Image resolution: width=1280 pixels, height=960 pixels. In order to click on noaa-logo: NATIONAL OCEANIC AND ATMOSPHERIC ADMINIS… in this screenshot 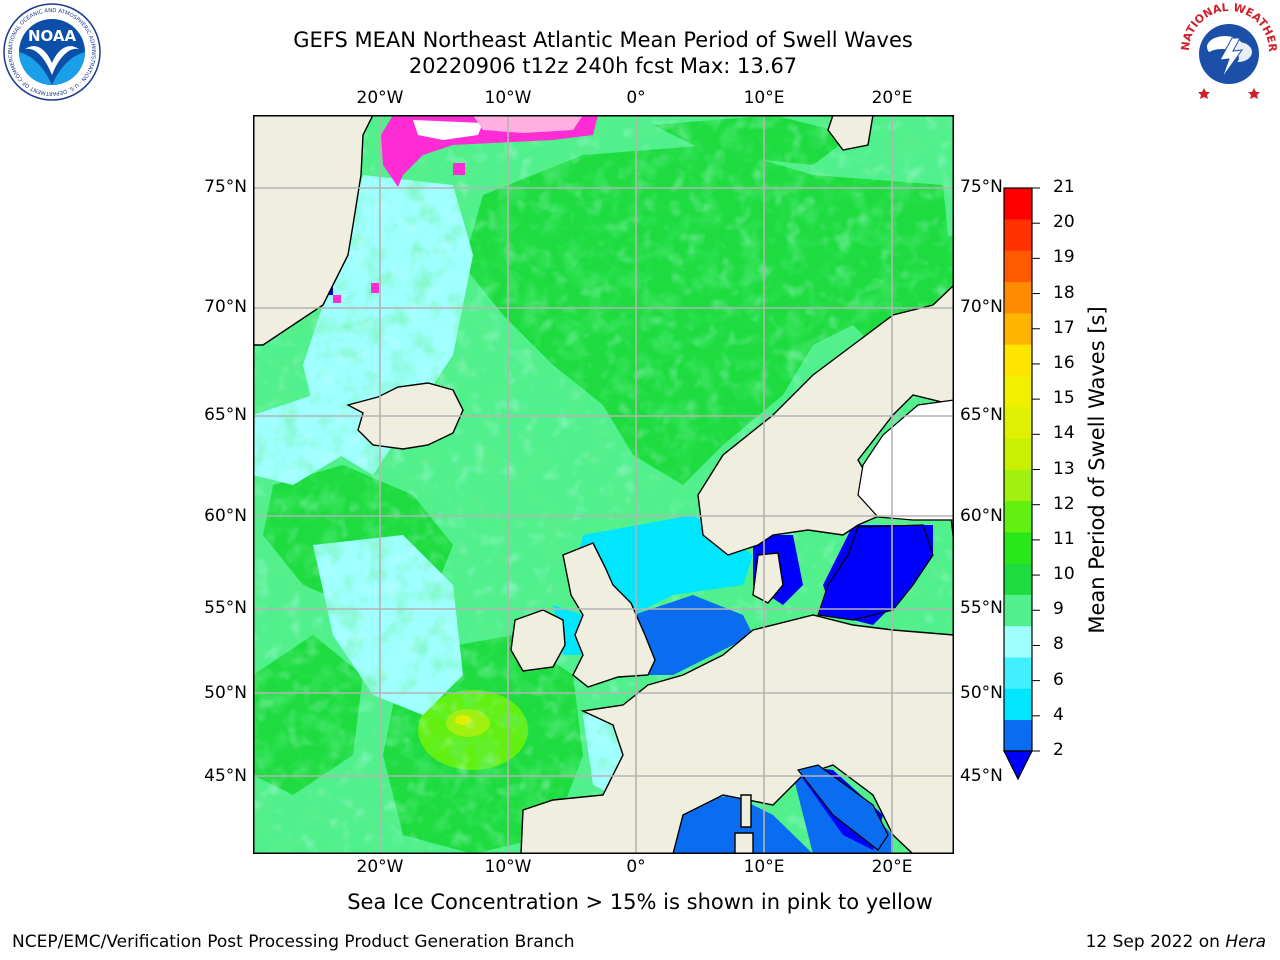, I will do `click(52, 52)`.